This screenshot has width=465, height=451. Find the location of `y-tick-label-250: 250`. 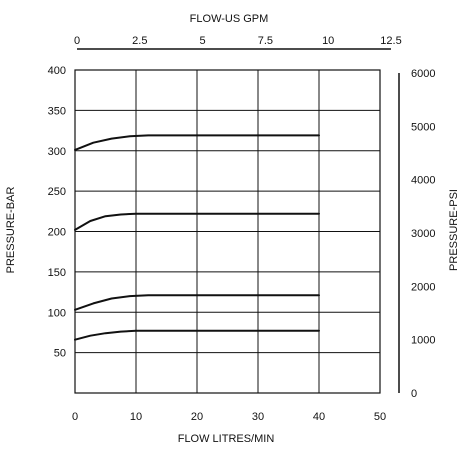

y-tick-label-250: 250 is located at coordinates (57, 192).